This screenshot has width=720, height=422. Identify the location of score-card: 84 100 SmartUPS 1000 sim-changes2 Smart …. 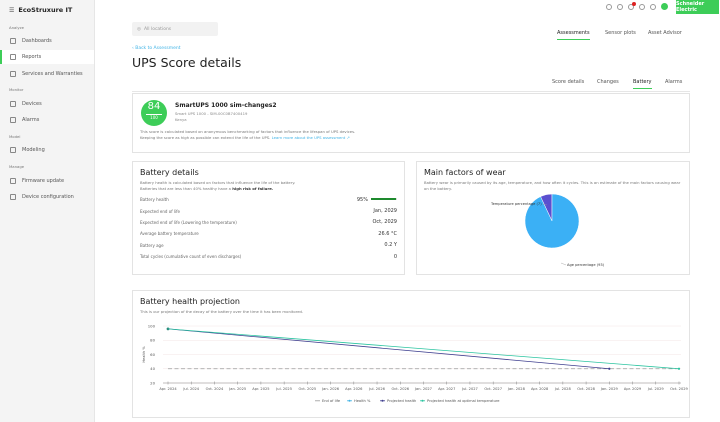
(411, 123).